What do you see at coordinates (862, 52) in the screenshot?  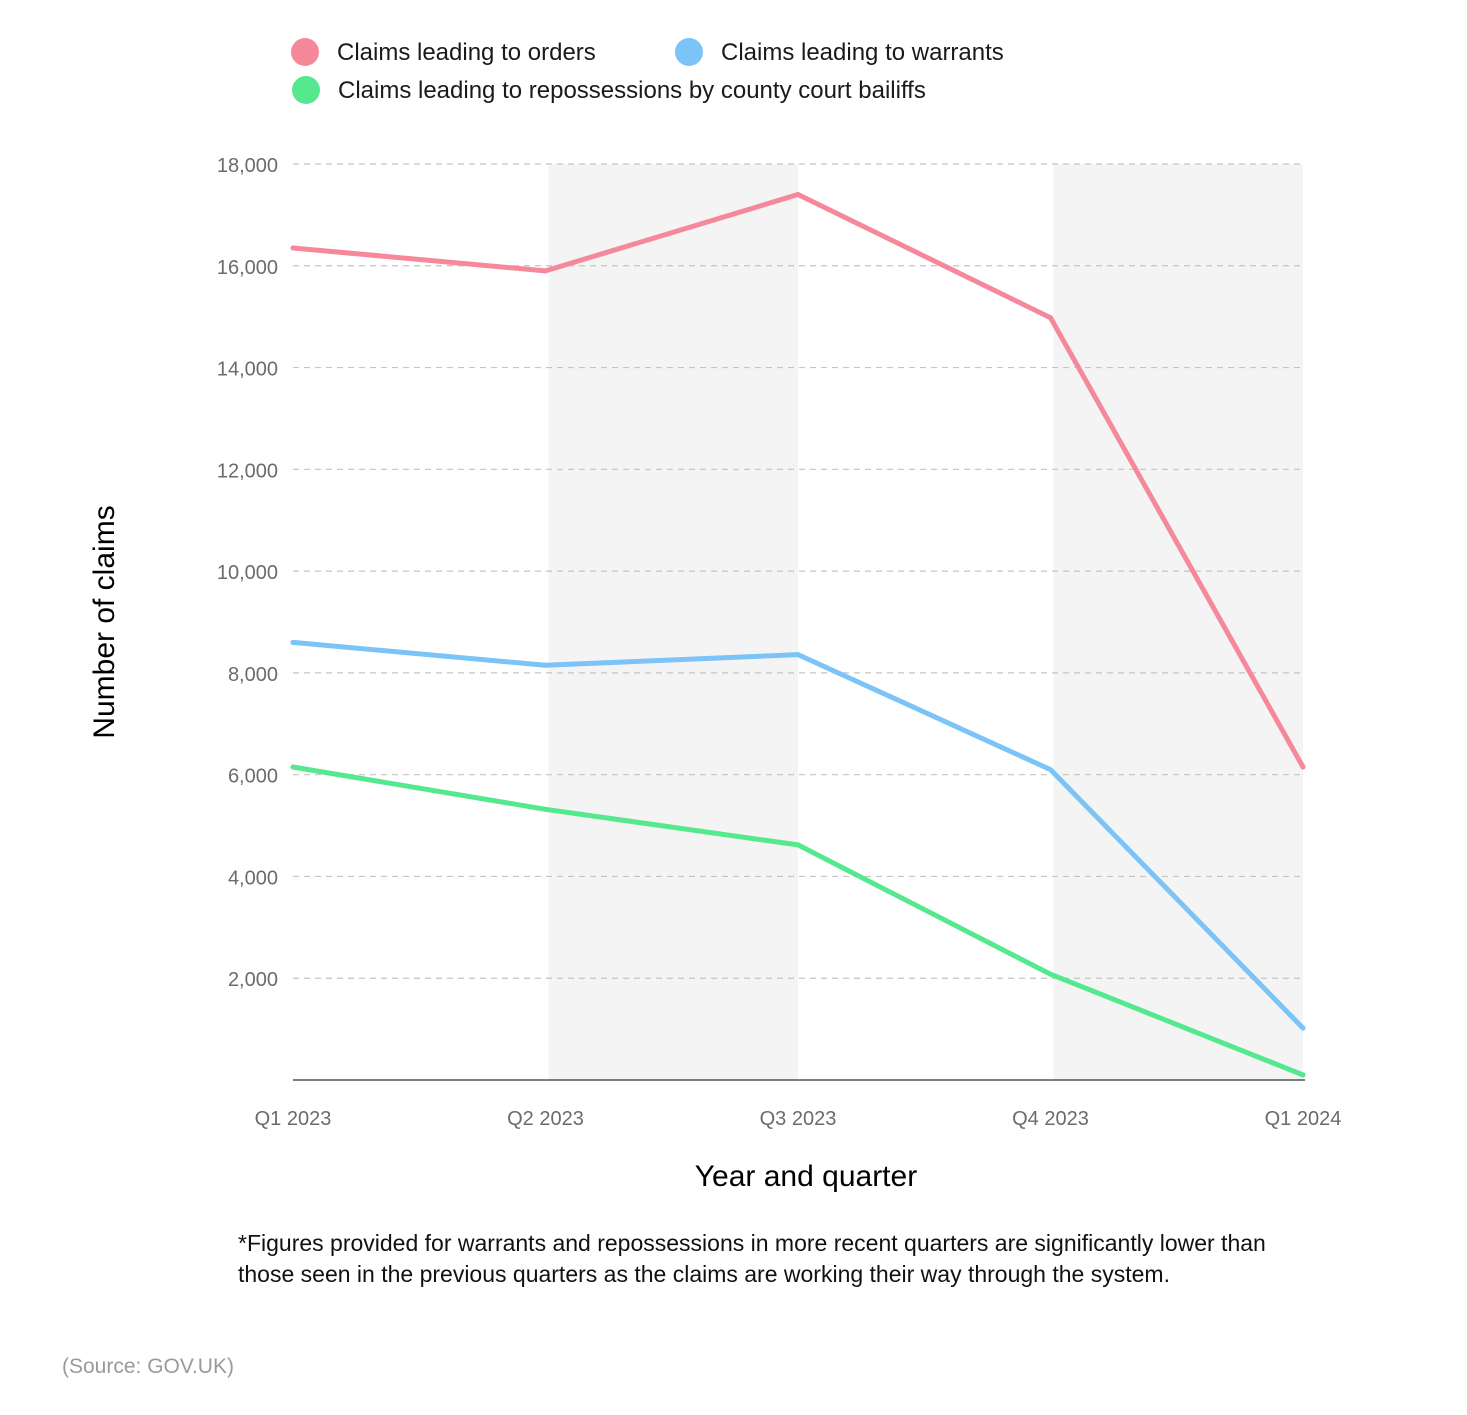 I see `legend-label-2: Claims leading to warrants` at bounding box center [862, 52].